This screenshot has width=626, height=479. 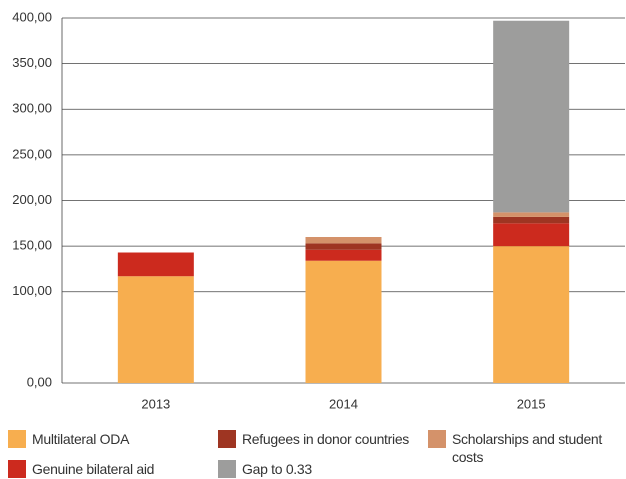 What do you see at coordinates (93, 469) in the screenshot?
I see `legend-label: Genuine bilateral aid` at bounding box center [93, 469].